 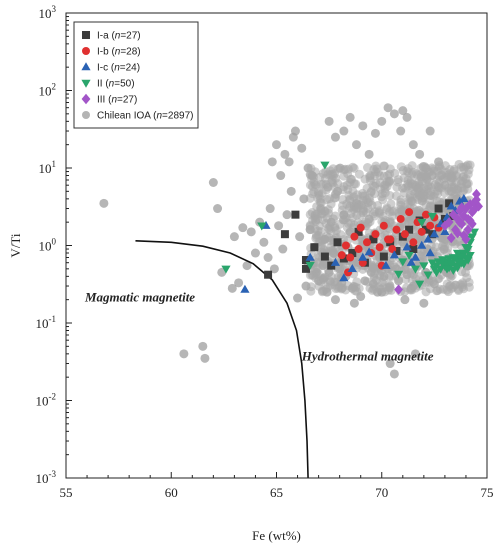 What do you see at coordinates (367, 355) in the screenshot?
I see `annotation-hydrothermal: Hydrothermal magnetite` at bounding box center [367, 355].